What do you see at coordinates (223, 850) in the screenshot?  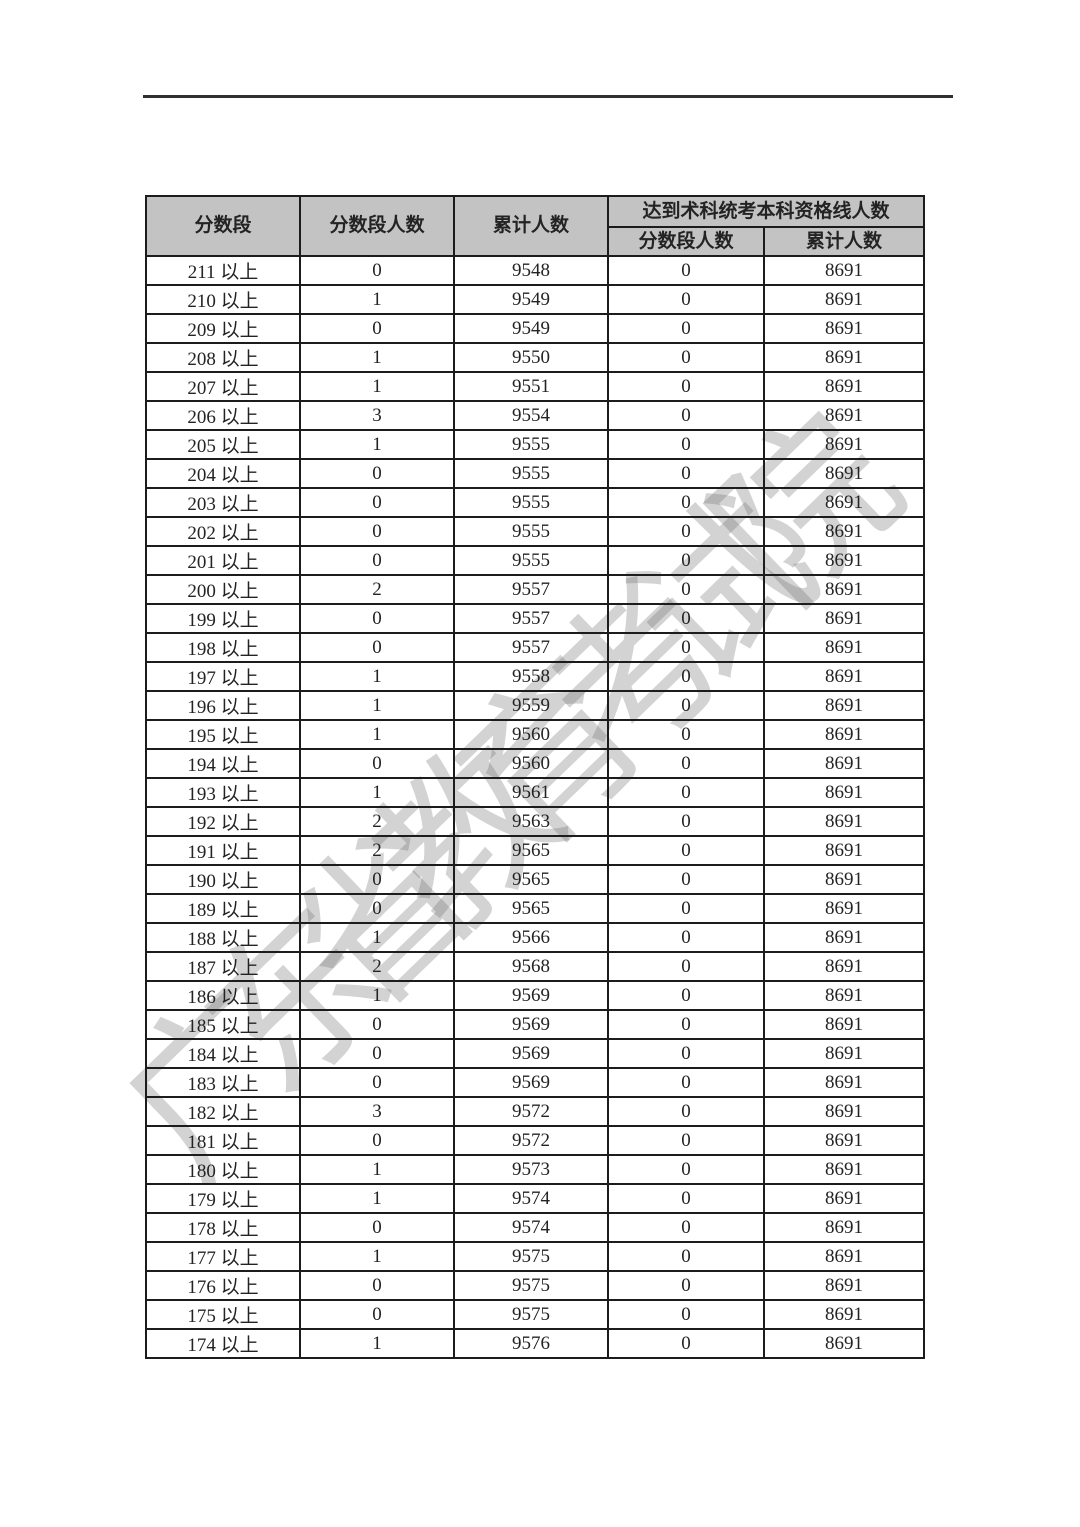 I see `score-range-cell: 191 以上` at bounding box center [223, 850].